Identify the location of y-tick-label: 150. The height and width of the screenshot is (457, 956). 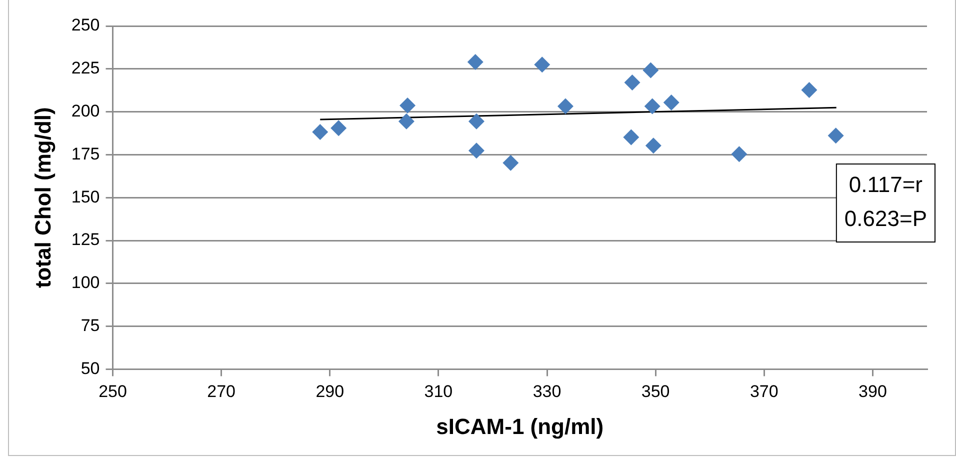
(85, 196).